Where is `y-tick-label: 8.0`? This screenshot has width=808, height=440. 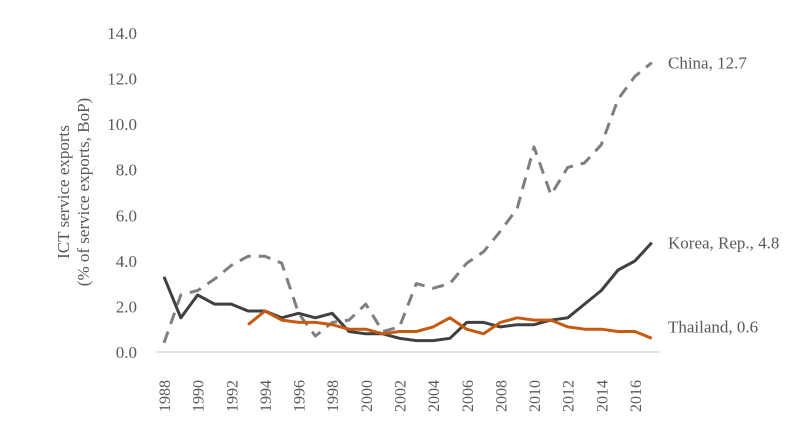
y-tick-label: 8.0 is located at coordinates (126, 170).